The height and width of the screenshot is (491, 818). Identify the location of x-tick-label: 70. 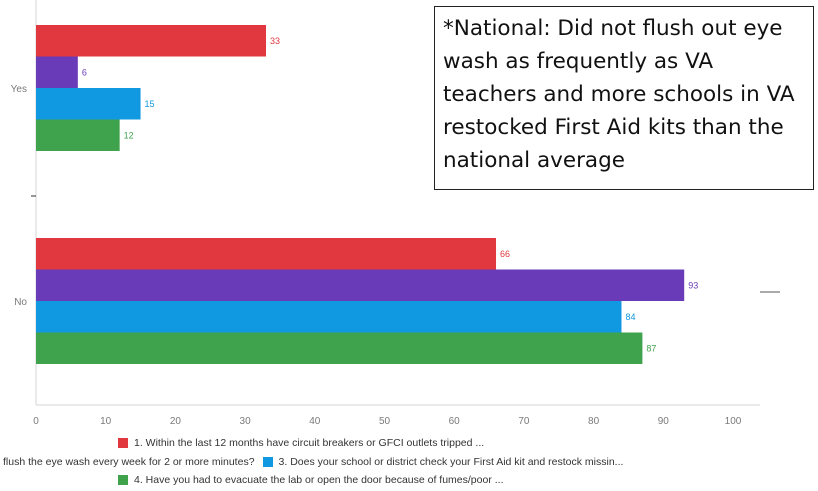
(524, 421).